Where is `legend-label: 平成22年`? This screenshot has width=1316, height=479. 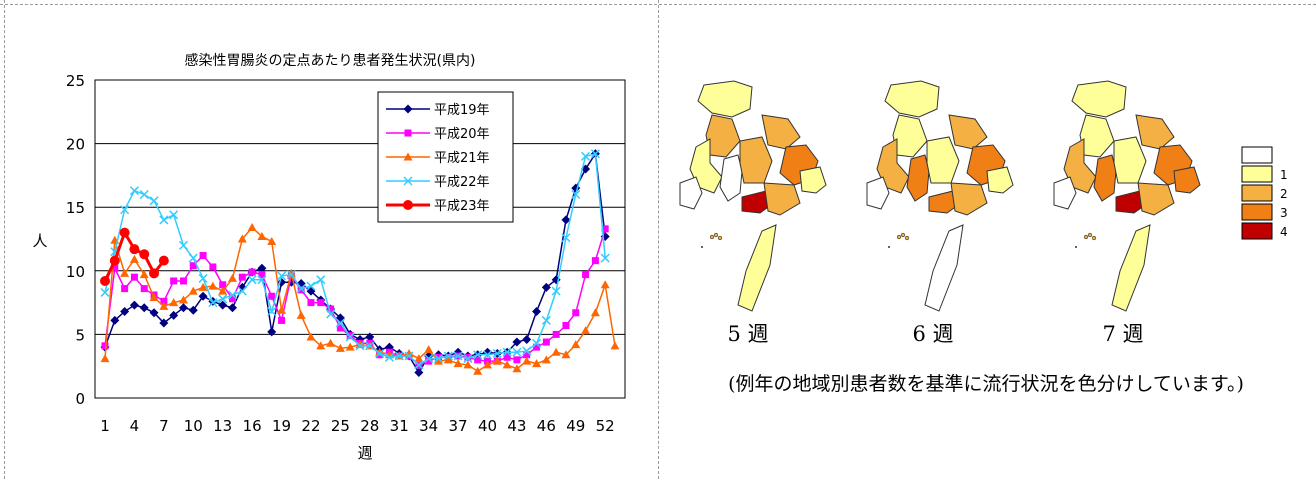
legend-label: 平成22年 is located at coordinates (462, 182).